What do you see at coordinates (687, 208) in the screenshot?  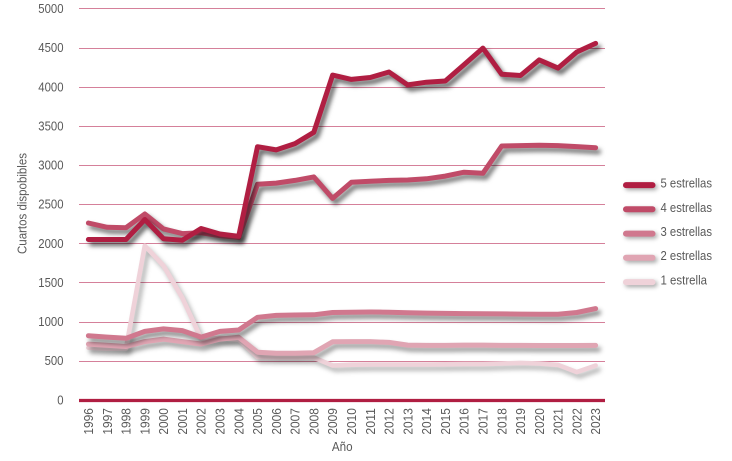 I see `svg-text: 4 estrellas` at bounding box center [687, 208].